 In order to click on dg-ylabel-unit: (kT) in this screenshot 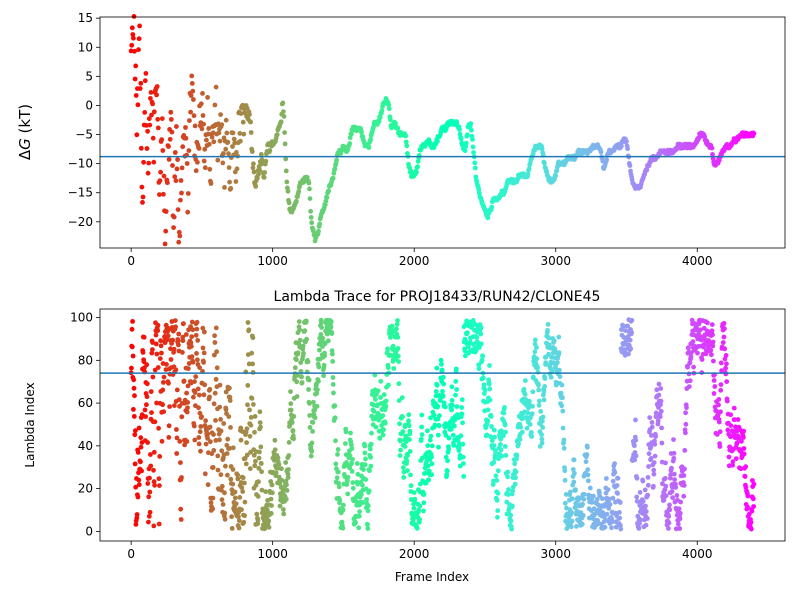, I will do `click(25, 119)`.